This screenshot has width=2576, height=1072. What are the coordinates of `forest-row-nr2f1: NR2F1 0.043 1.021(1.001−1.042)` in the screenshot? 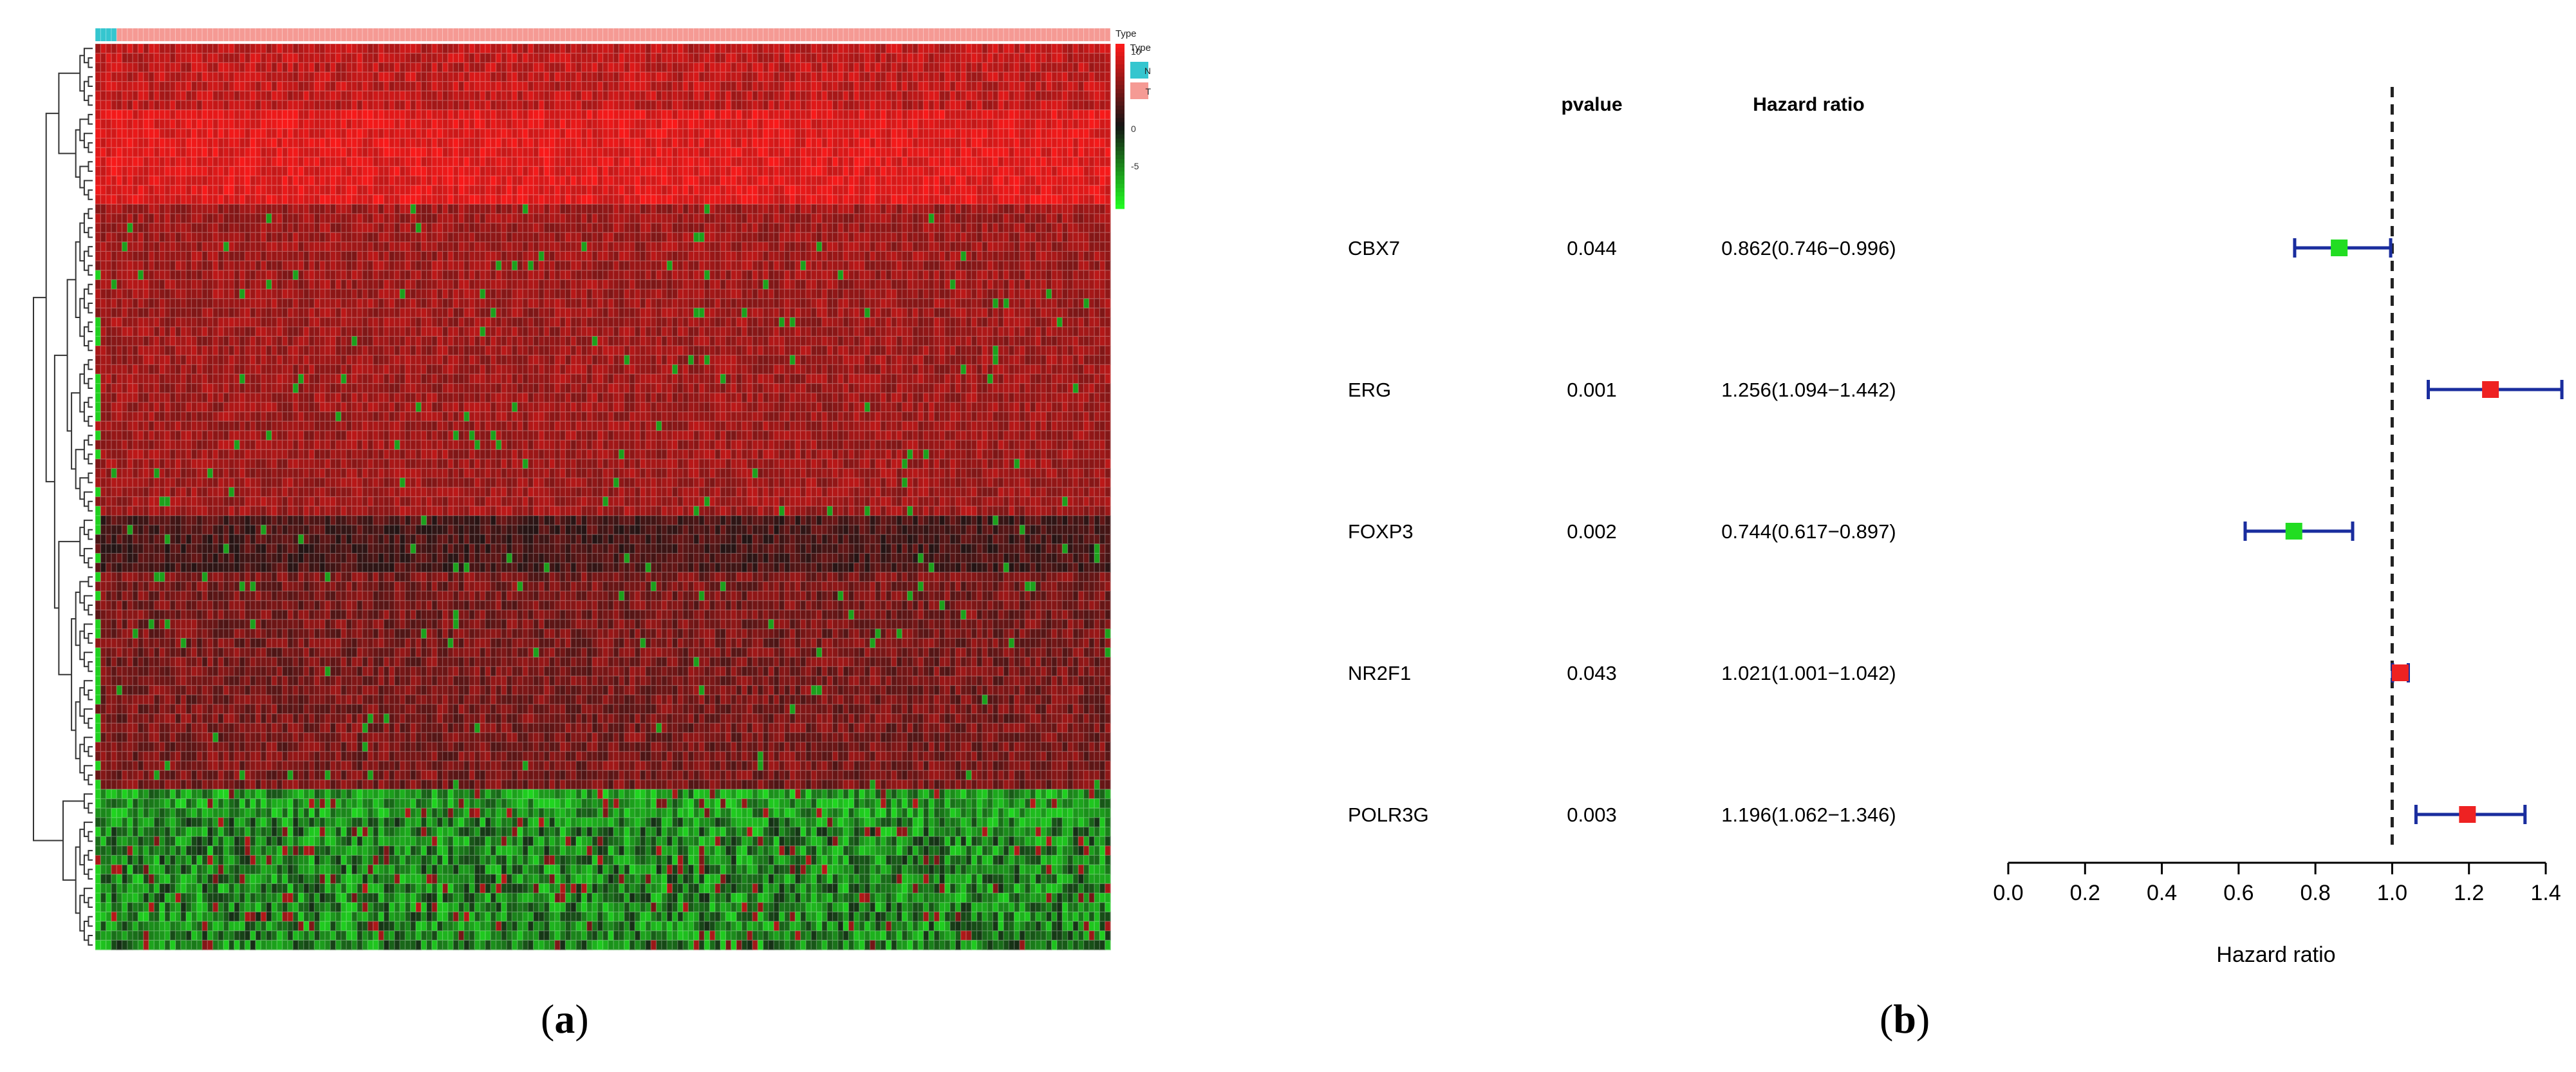 It's located at (1878, 673).